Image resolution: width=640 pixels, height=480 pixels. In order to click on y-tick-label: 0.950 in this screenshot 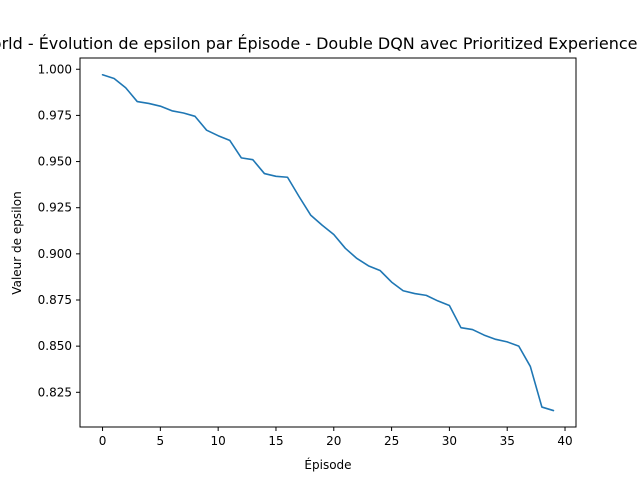, I will do `click(55, 162)`.